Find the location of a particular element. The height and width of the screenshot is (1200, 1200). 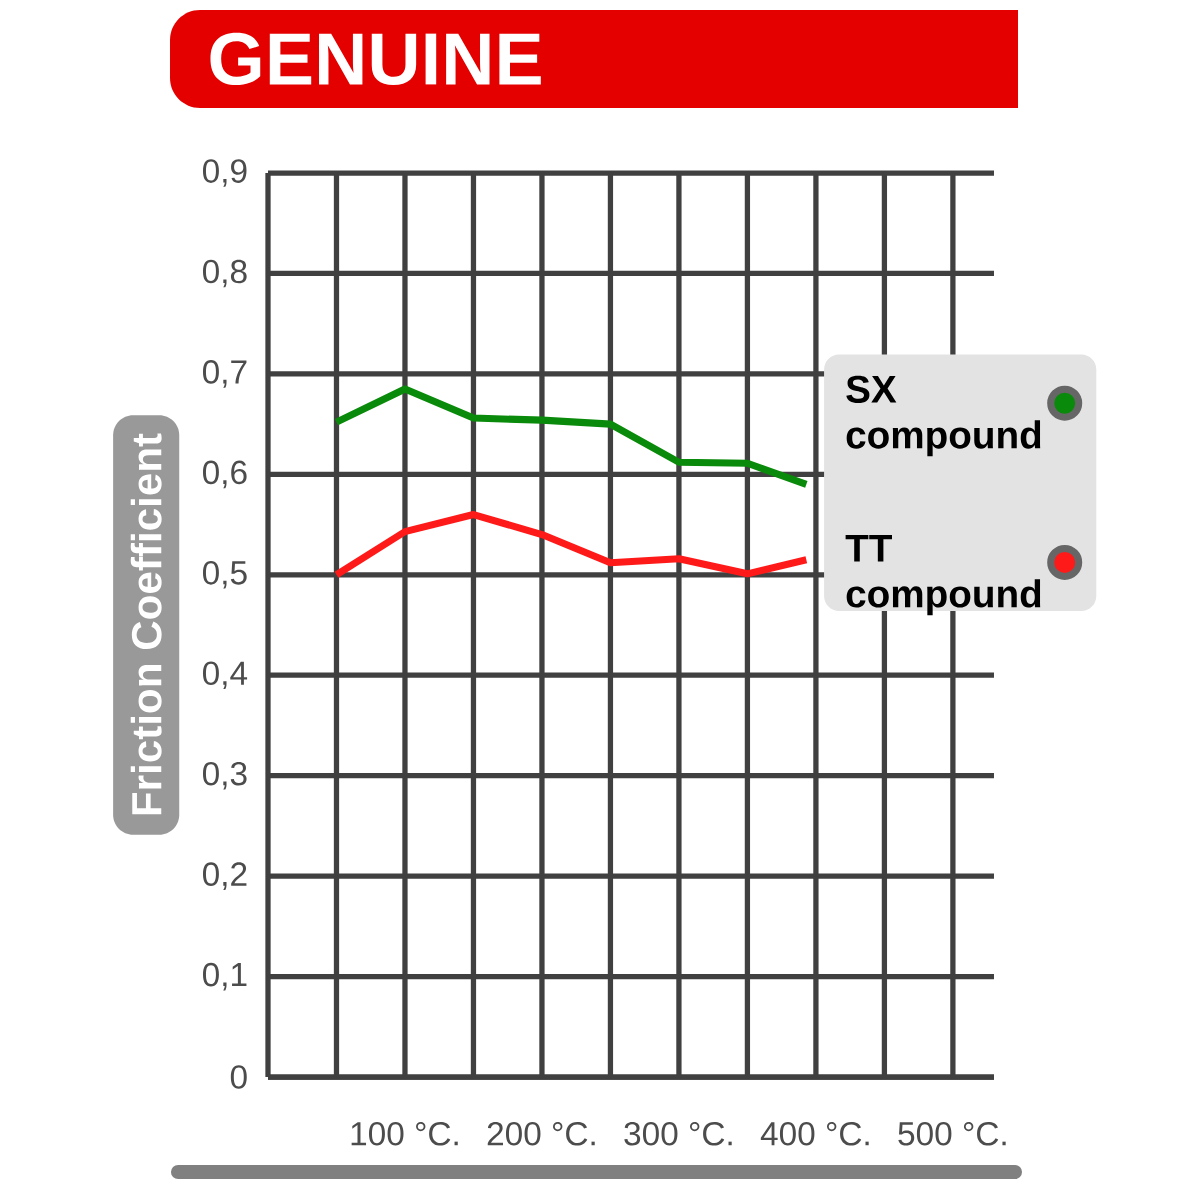

legend-label: TT compound is located at coordinates (943, 575).